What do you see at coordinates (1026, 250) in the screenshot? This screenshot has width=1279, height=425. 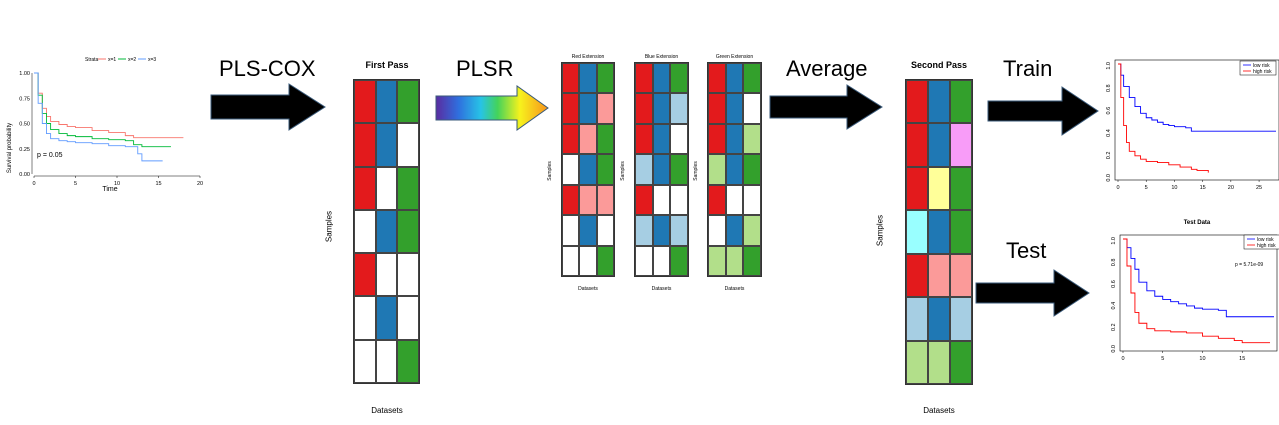 I see `step-label-test: Test` at bounding box center [1026, 250].